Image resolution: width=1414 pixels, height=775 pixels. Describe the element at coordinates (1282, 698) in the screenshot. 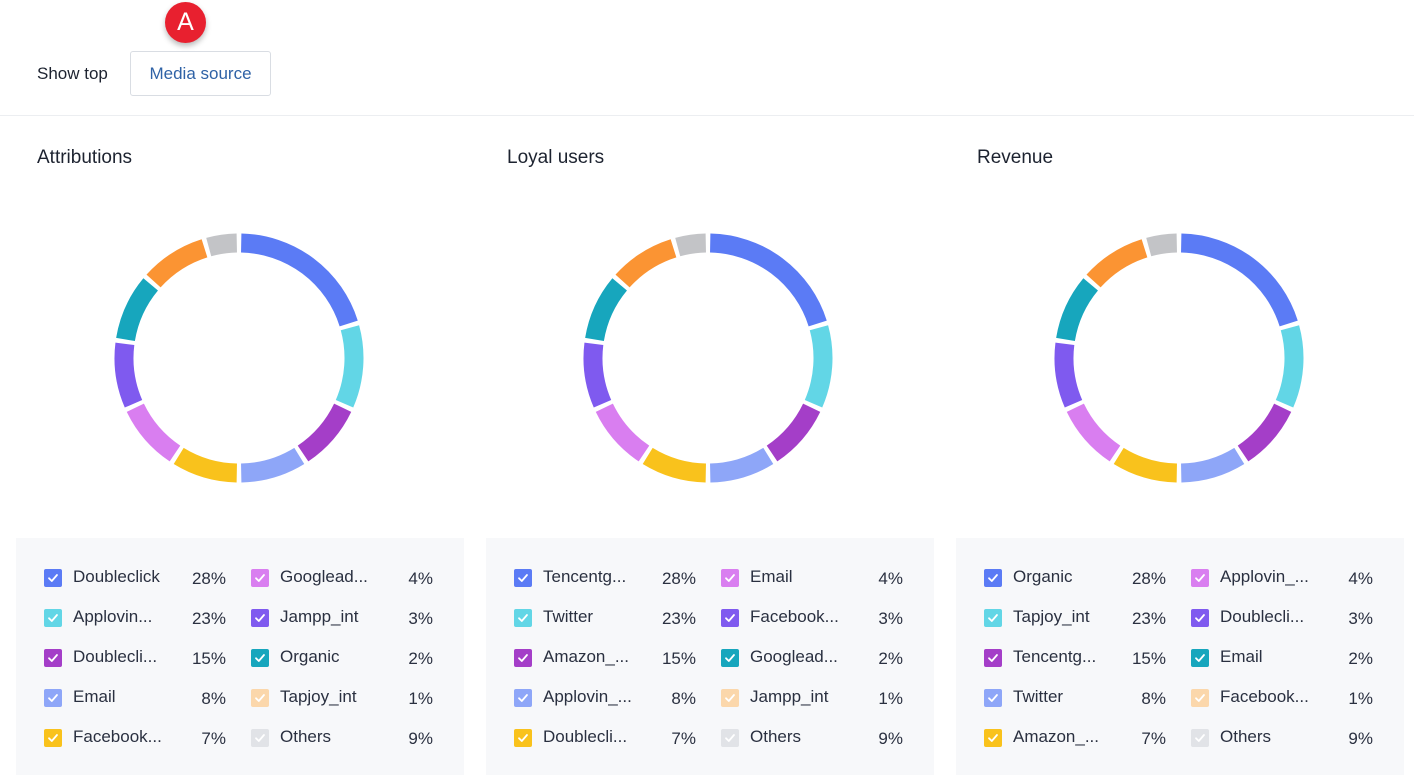

I see `legend-item: Facebook... 1%` at that location.